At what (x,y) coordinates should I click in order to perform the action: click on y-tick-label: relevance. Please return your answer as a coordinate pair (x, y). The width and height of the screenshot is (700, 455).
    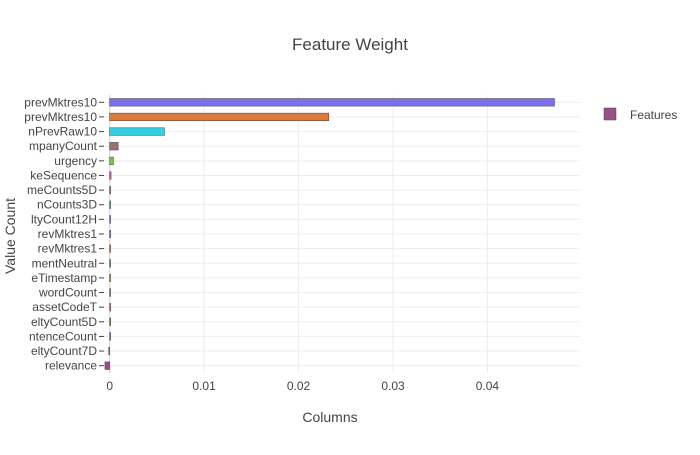
    Looking at the image, I should click on (71, 366).